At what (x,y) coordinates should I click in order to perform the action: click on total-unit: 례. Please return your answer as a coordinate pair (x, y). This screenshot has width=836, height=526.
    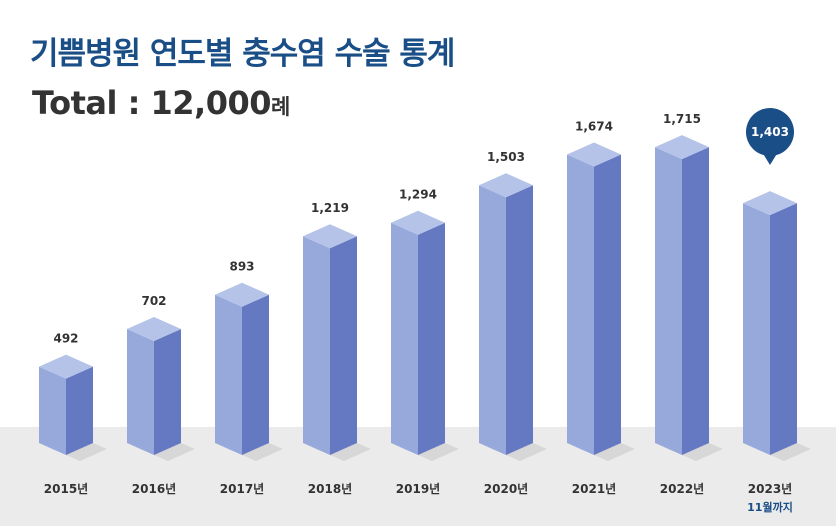
    Looking at the image, I should click on (280, 107).